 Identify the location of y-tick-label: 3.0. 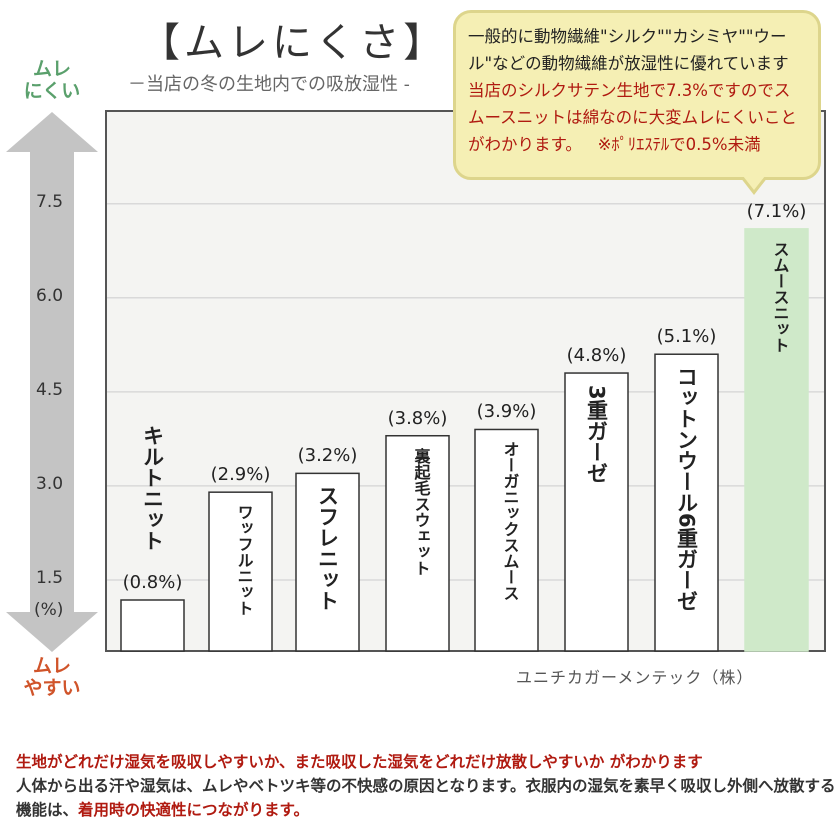
(50, 483).